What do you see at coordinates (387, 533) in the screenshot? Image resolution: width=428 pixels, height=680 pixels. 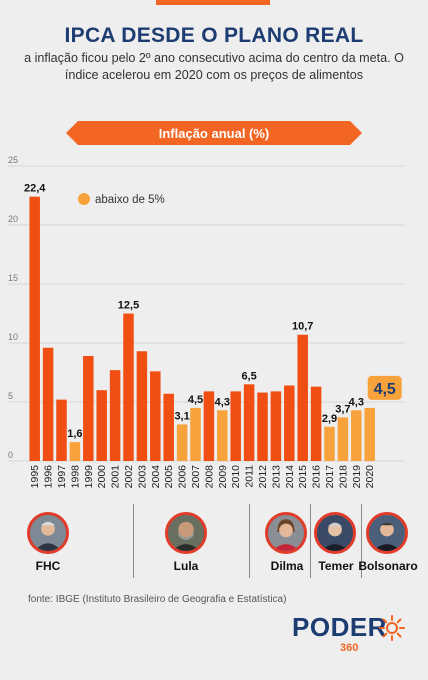 I see `avatar-bolsonaro` at bounding box center [387, 533].